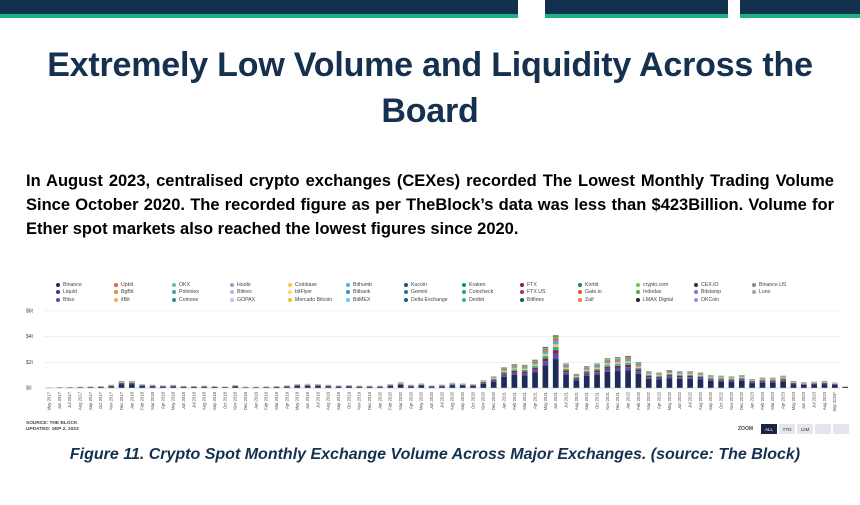 This screenshot has width=860, height=505. Describe the element at coordinates (549, 293) in the screenshot. I see `legend-item: FTX US` at that location.